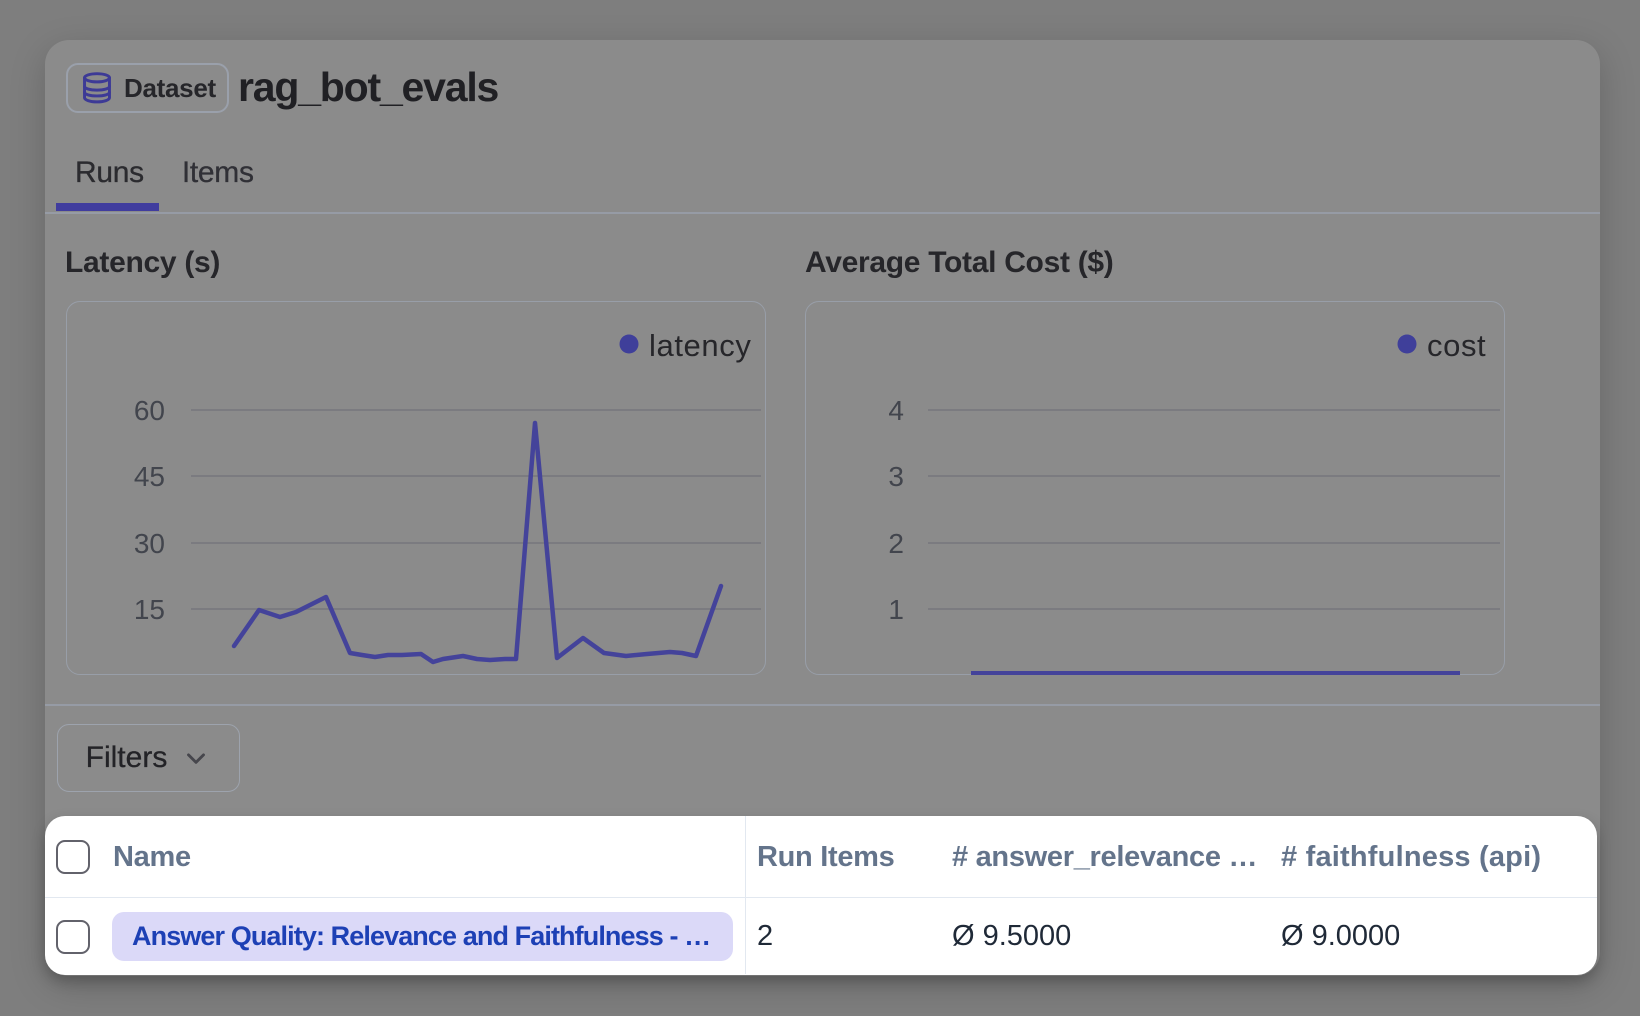 This screenshot has height=1016, width=1640. Describe the element at coordinates (149, 476) in the screenshot. I see `svg-text: 45` at that location.